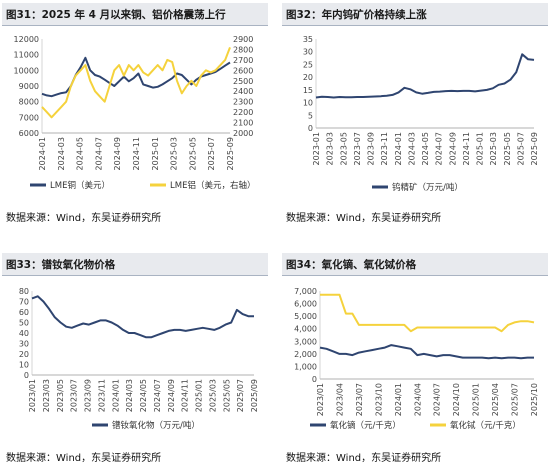 This screenshot has width=550, height=466. What do you see at coordinates (351, 265) in the screenshot?
I see `figure-title: 图34：氧化镝、氧化铽价格` at bounding box center [351, 265].